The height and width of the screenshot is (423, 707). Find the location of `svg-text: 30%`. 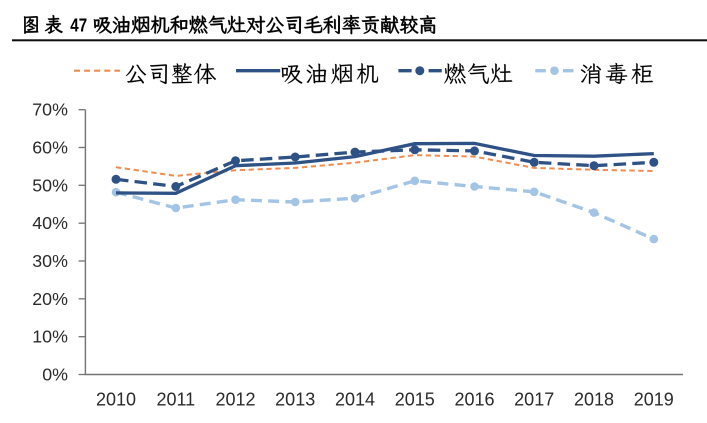

svg-text: 30% is located at coordinates (50, 261).